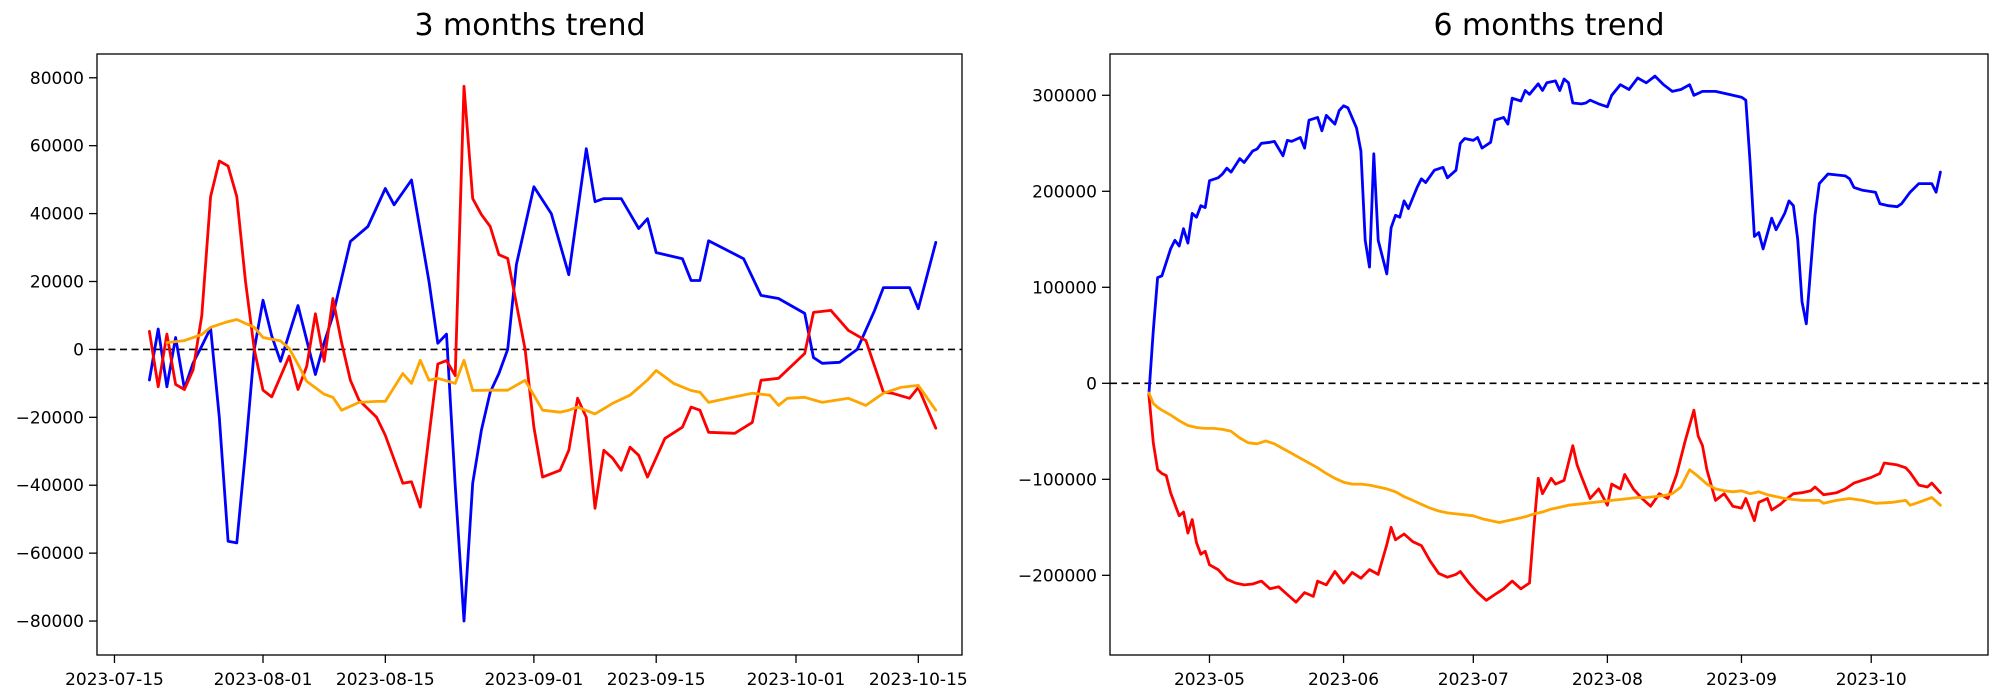 Image resolution: width=2000 pixels, height=700 pixels. Describe the element at coordinates (57, 147) in the screenshot. I see `y-tick-label: 60000` at that location.